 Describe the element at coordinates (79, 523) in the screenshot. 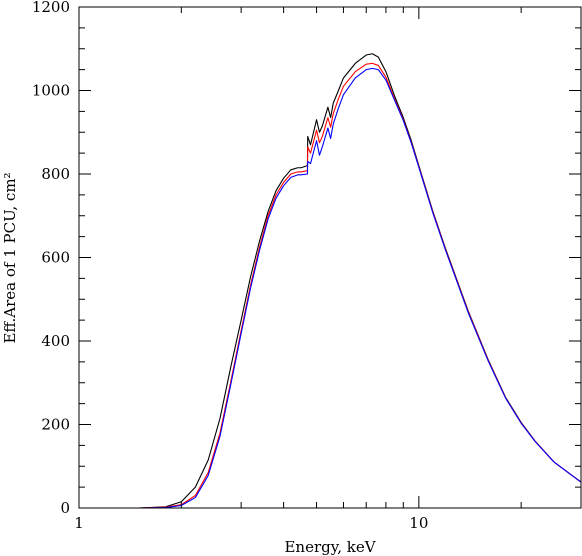

I see `x-tick-label: 1` at that location.